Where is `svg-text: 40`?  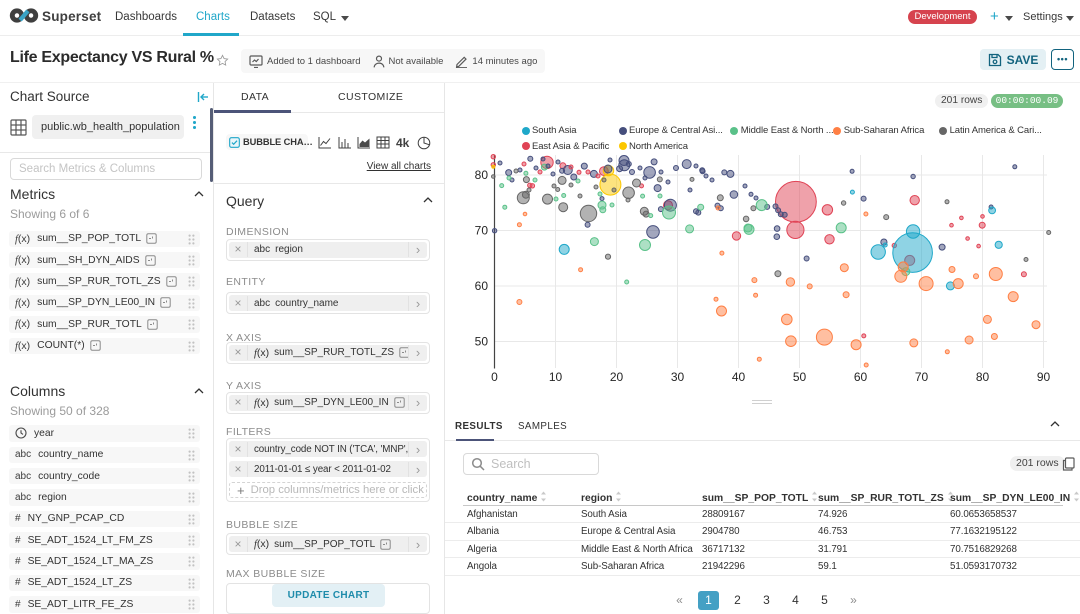
svg-text: 40 is located at coordinates (739, 377).